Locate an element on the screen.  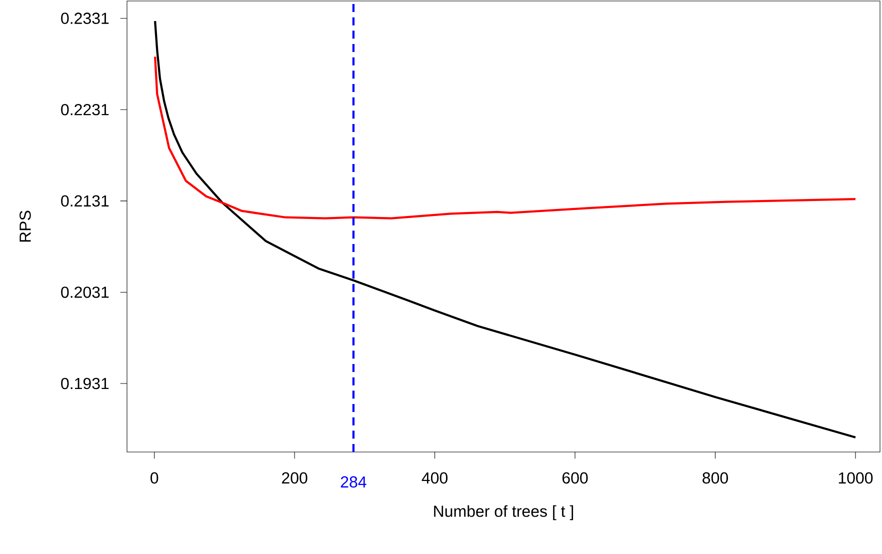
y-axis-title: RPS is located at coordinates (25, 226).